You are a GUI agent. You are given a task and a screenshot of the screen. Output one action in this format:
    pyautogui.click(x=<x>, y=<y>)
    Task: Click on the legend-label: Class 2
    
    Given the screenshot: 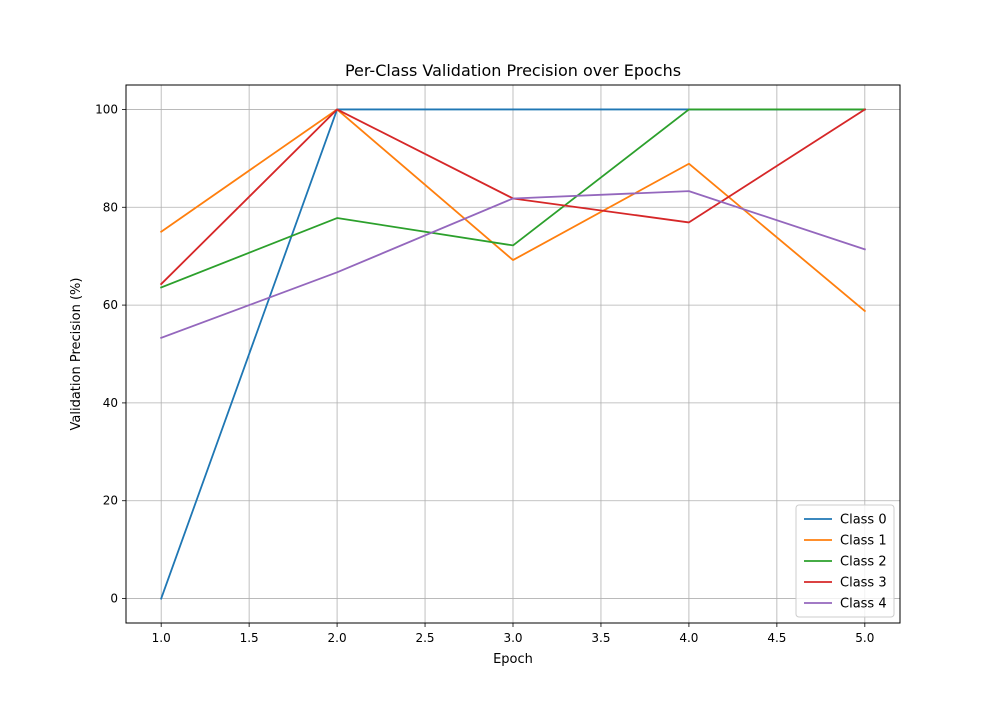 What is the action you would take?
    pyautogui.click(x=863, y=562)
    